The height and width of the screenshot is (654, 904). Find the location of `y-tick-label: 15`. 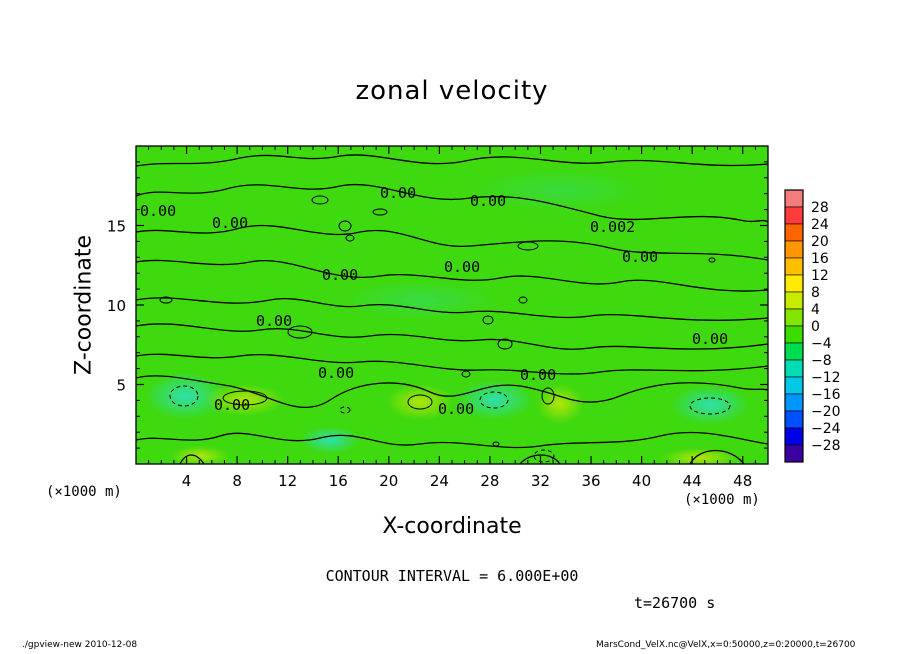

y-tick-label: 15 is located at coordinates (116, 227).